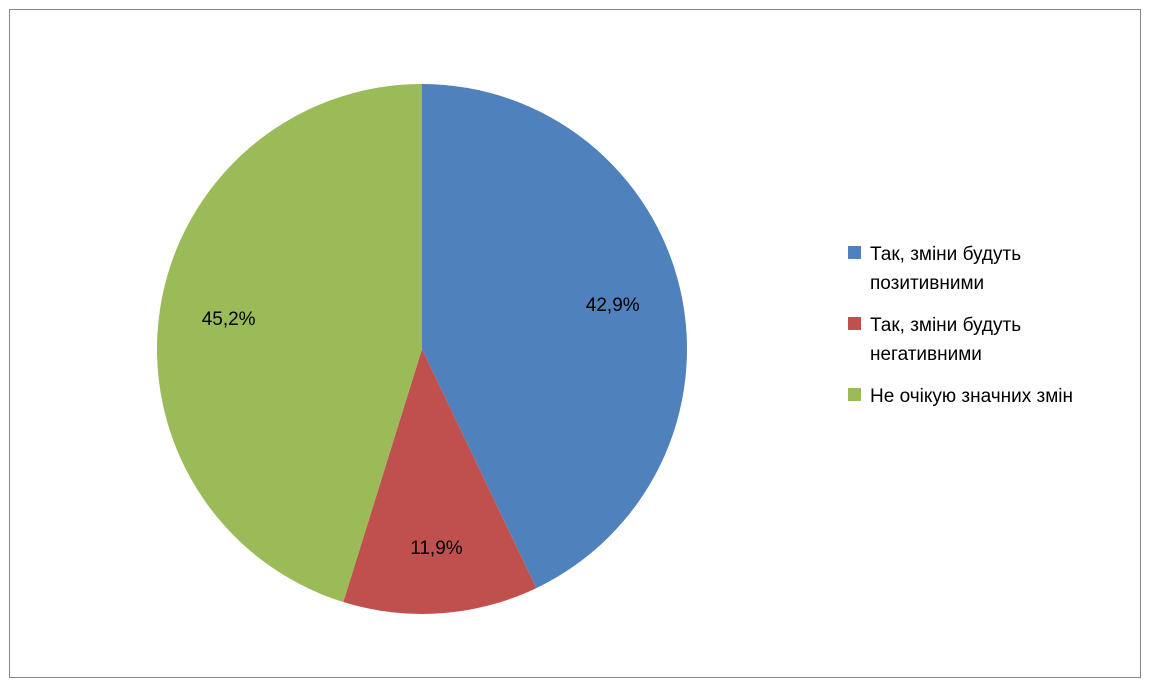 Image resolution: width=1151 pixels, height=680 pixels. Describe the element at coordinates (927, 283) in the screenshot. I see `legend-label-line2: позитивними` at that location.